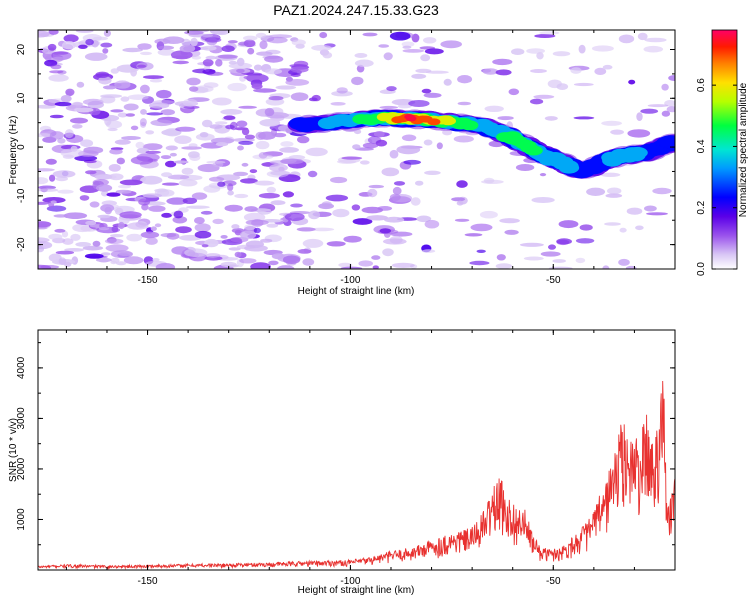 The width and height of the screenshot is (750, 600). I want to click on snr-ytick-label: 1000, so click(21, 519).